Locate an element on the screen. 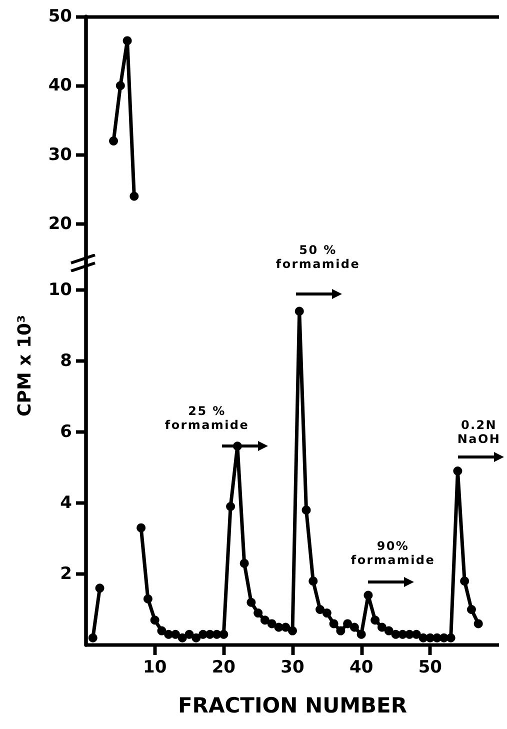 The image size is (507, 729). annotation: 50 % formamide is located at coordinates (318, 257).